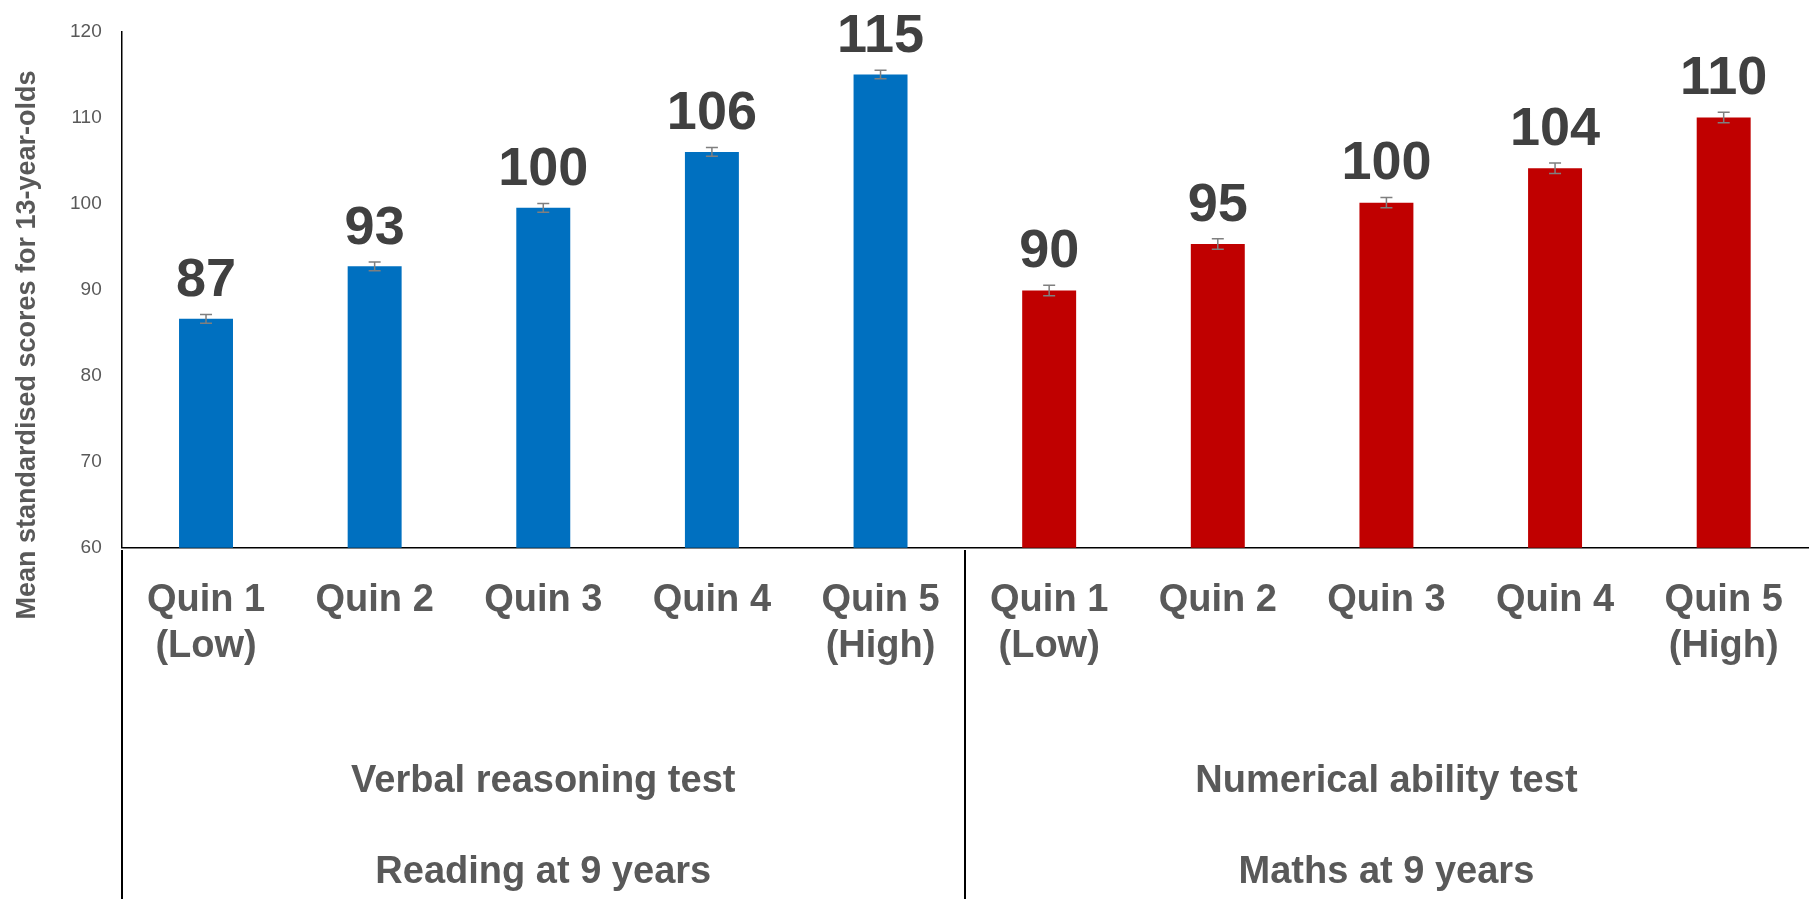 Image resolution: width=1816 pixels, height=899 pixels. What do you see at coordinates (1217, 201) in the screenshot?
I see `data-label: 95` at bounding box center [1217, 201].